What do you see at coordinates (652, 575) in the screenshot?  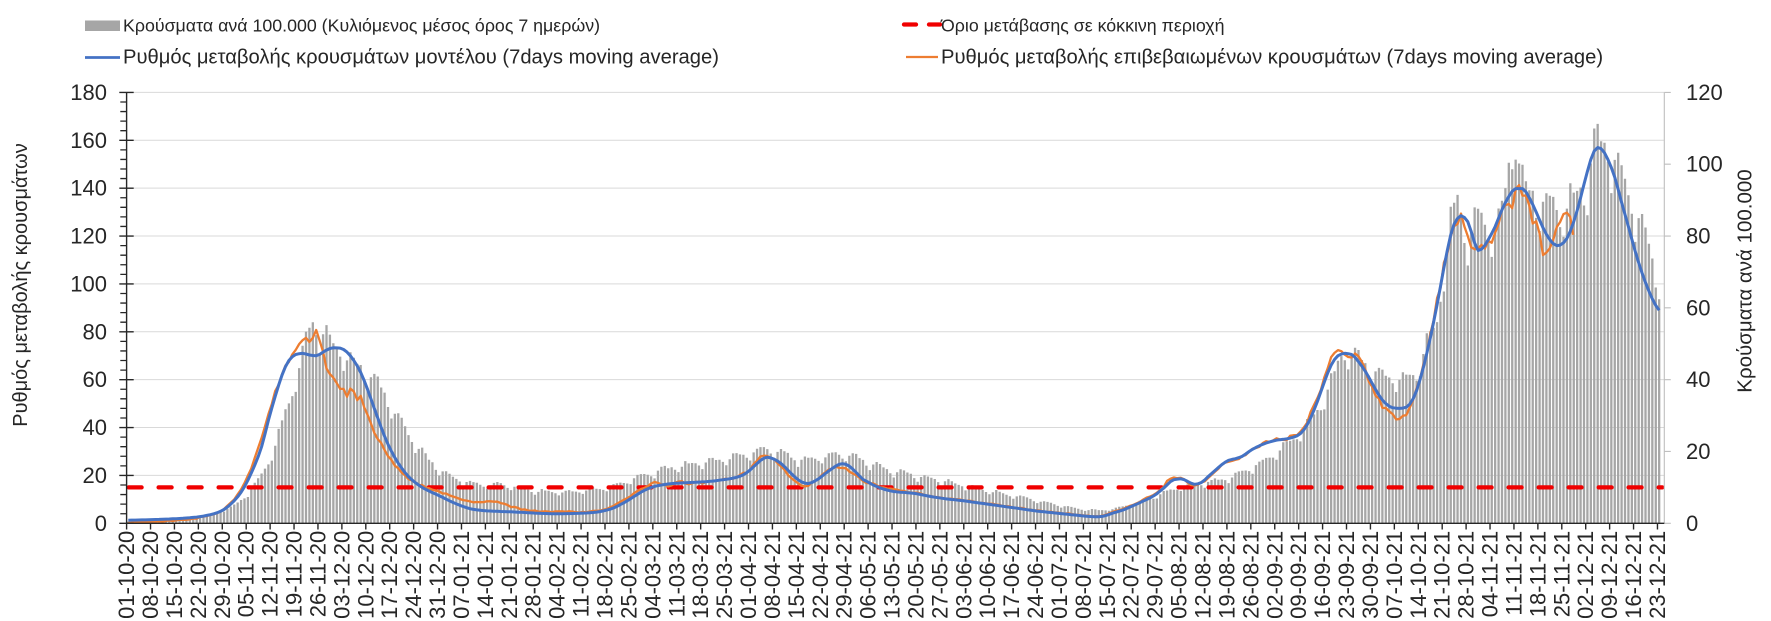 I see `svg-text: 04-03-21` at bounding box center [652, 575].